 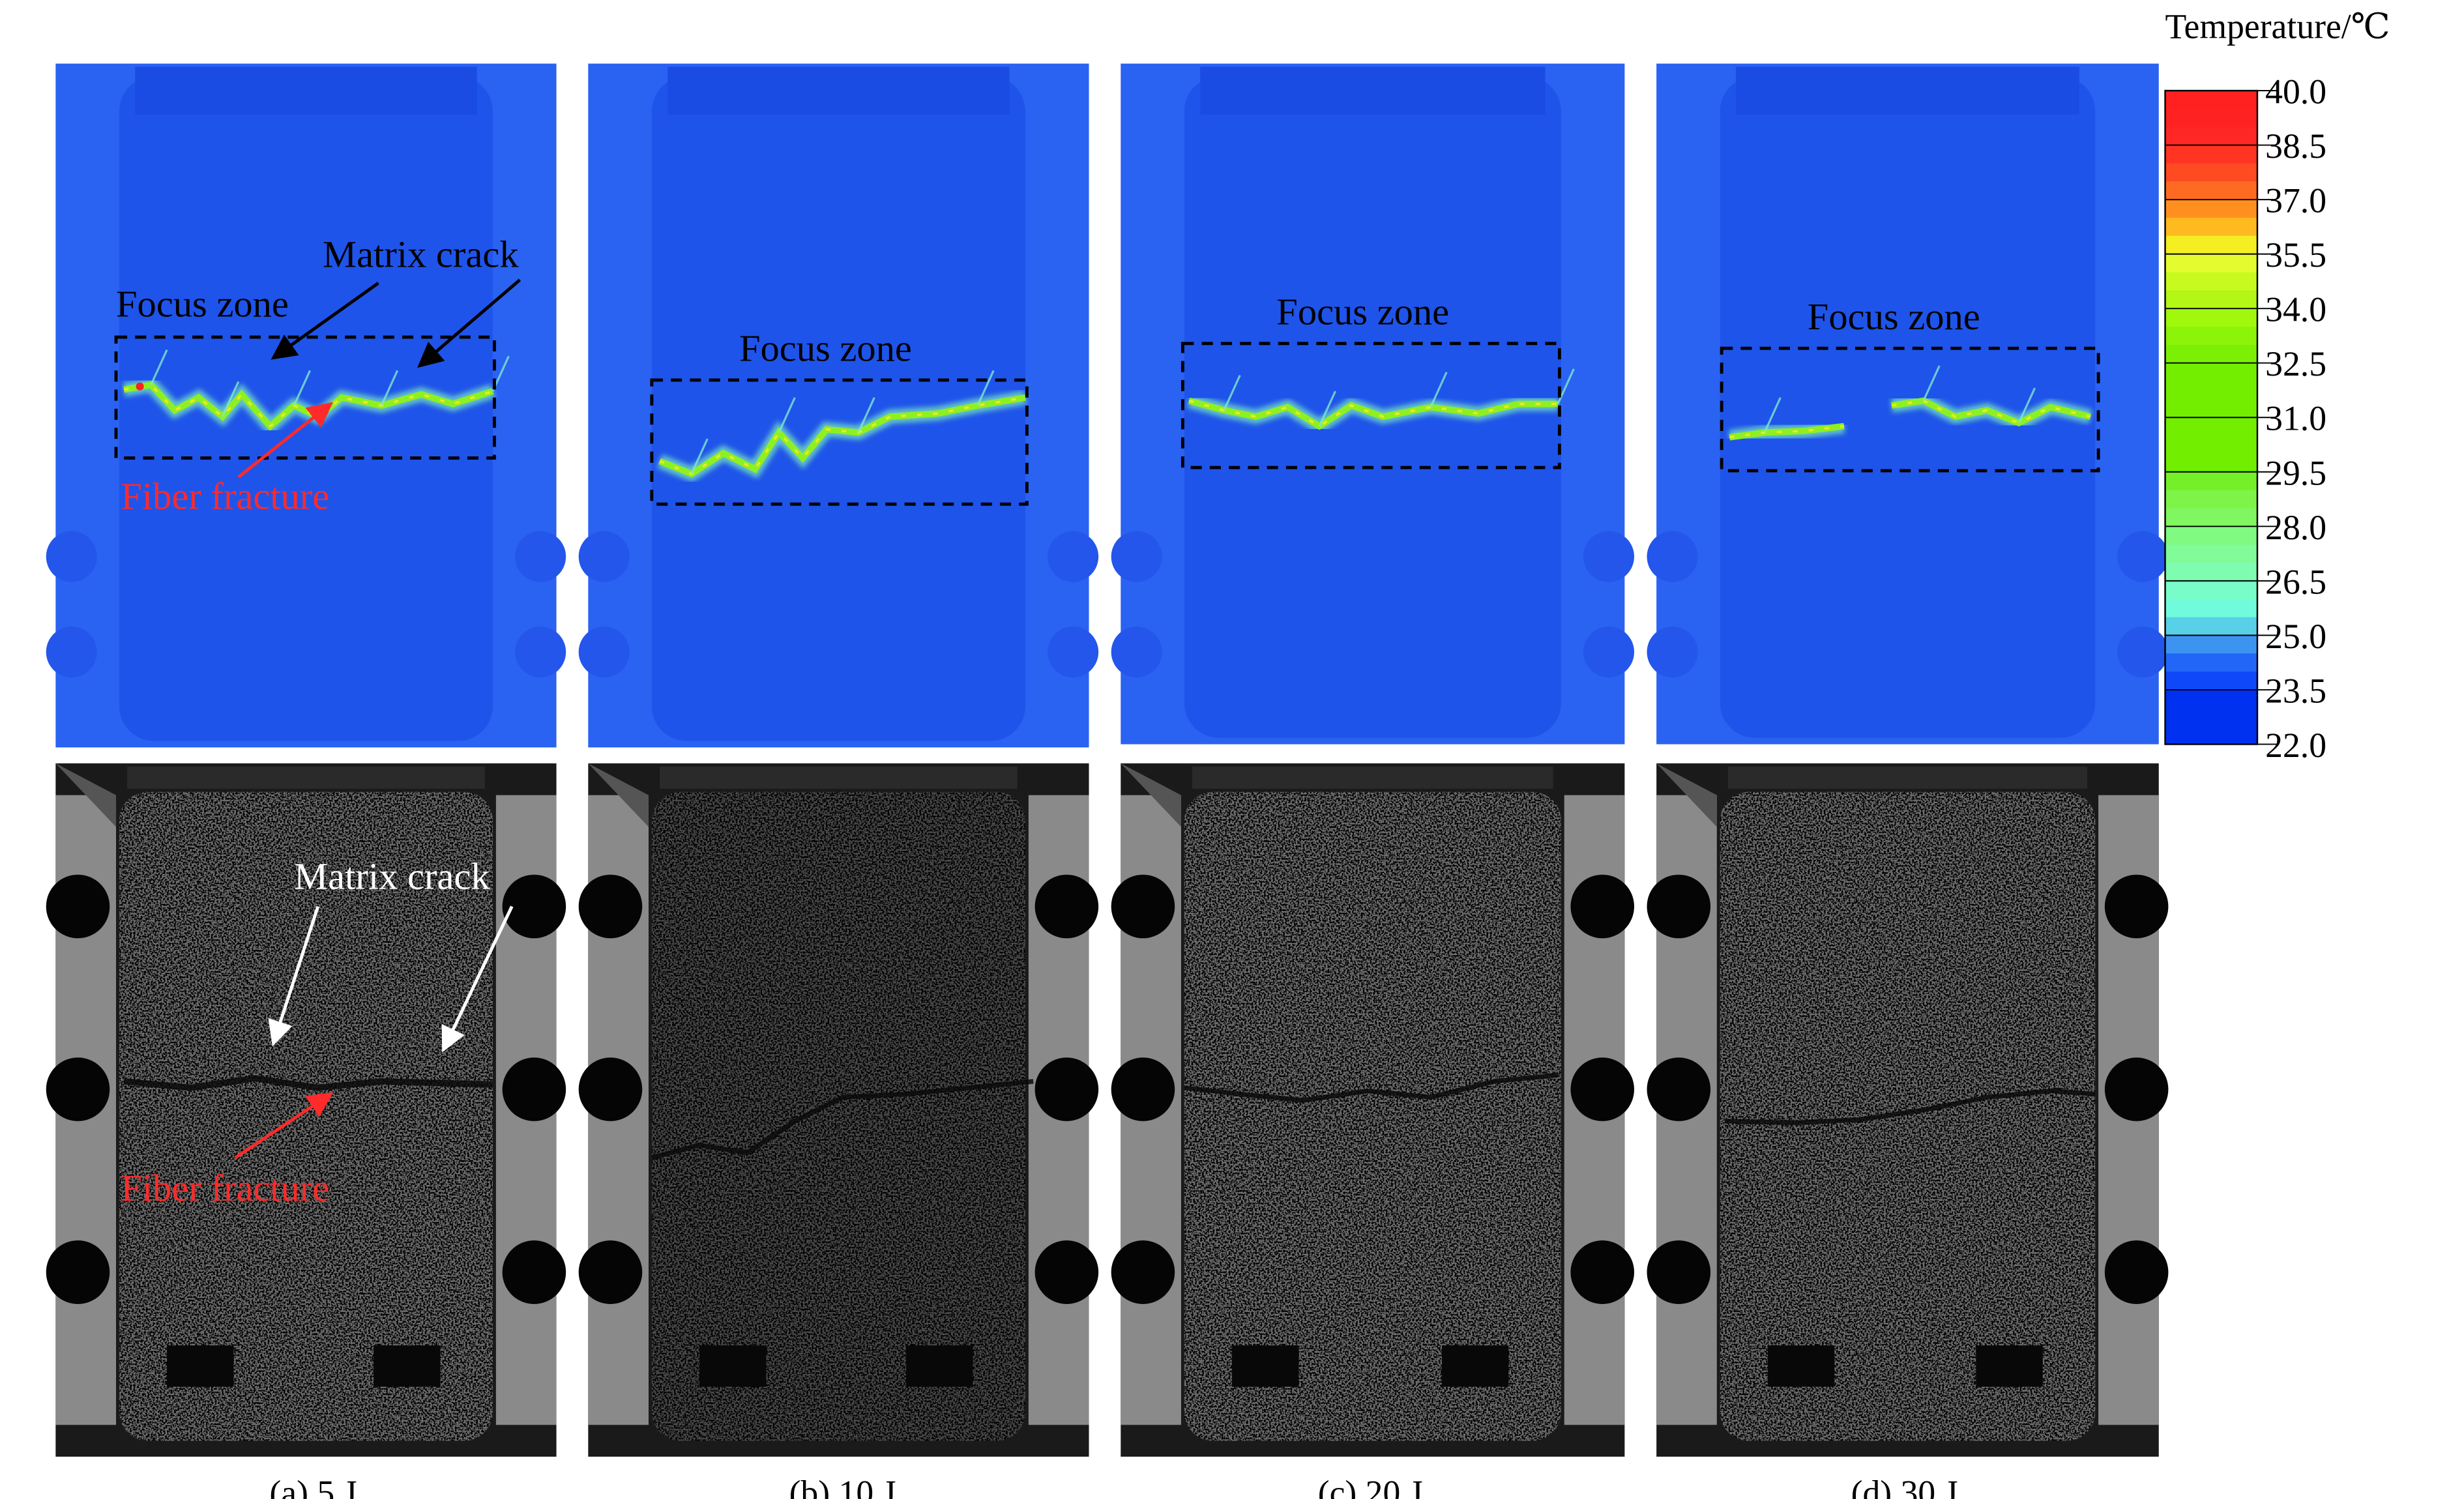 I want to click on colorbar-tick-label: 32.5, so click(x=2296, y=363).